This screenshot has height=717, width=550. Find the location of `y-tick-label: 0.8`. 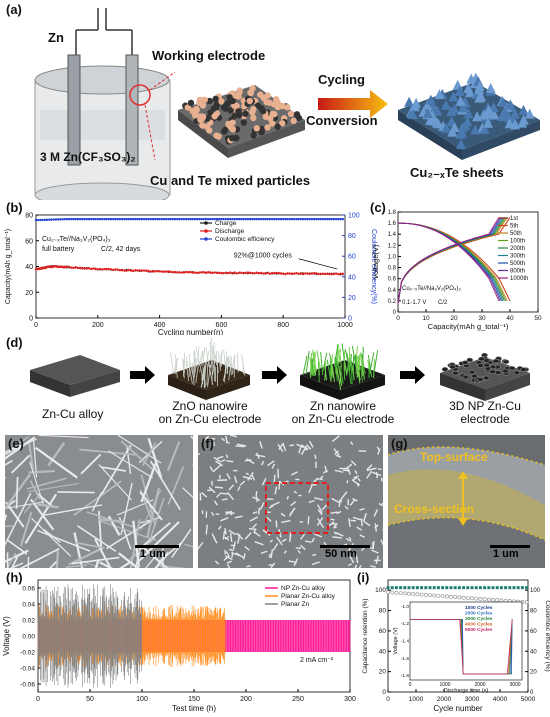

y-tick-label: 0.8 is located at coordinates (392, 269).